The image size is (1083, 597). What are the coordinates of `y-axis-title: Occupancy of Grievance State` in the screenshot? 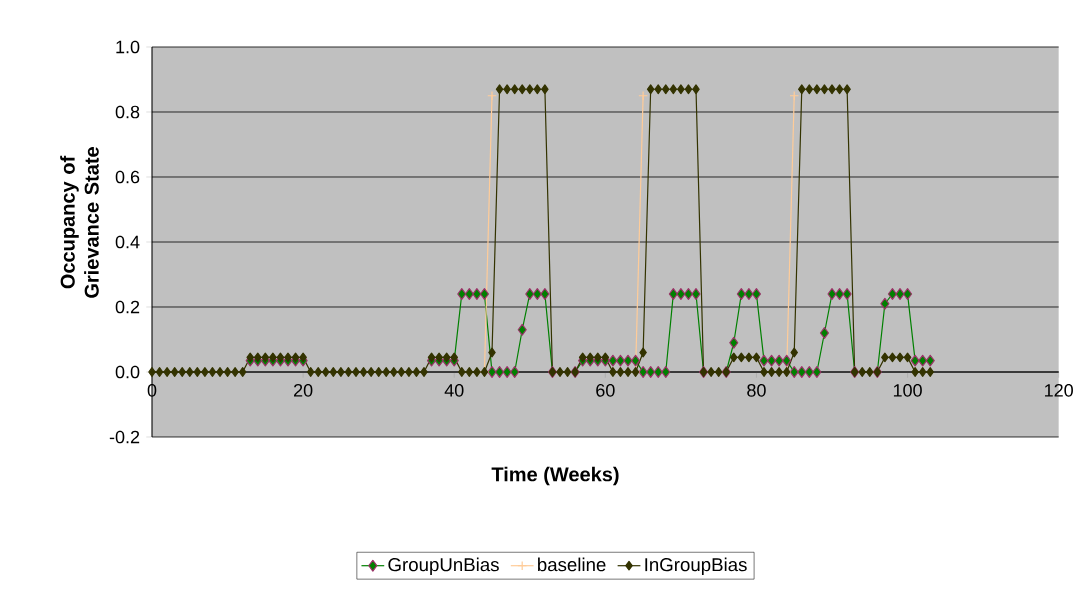 It's located at (79, 222).